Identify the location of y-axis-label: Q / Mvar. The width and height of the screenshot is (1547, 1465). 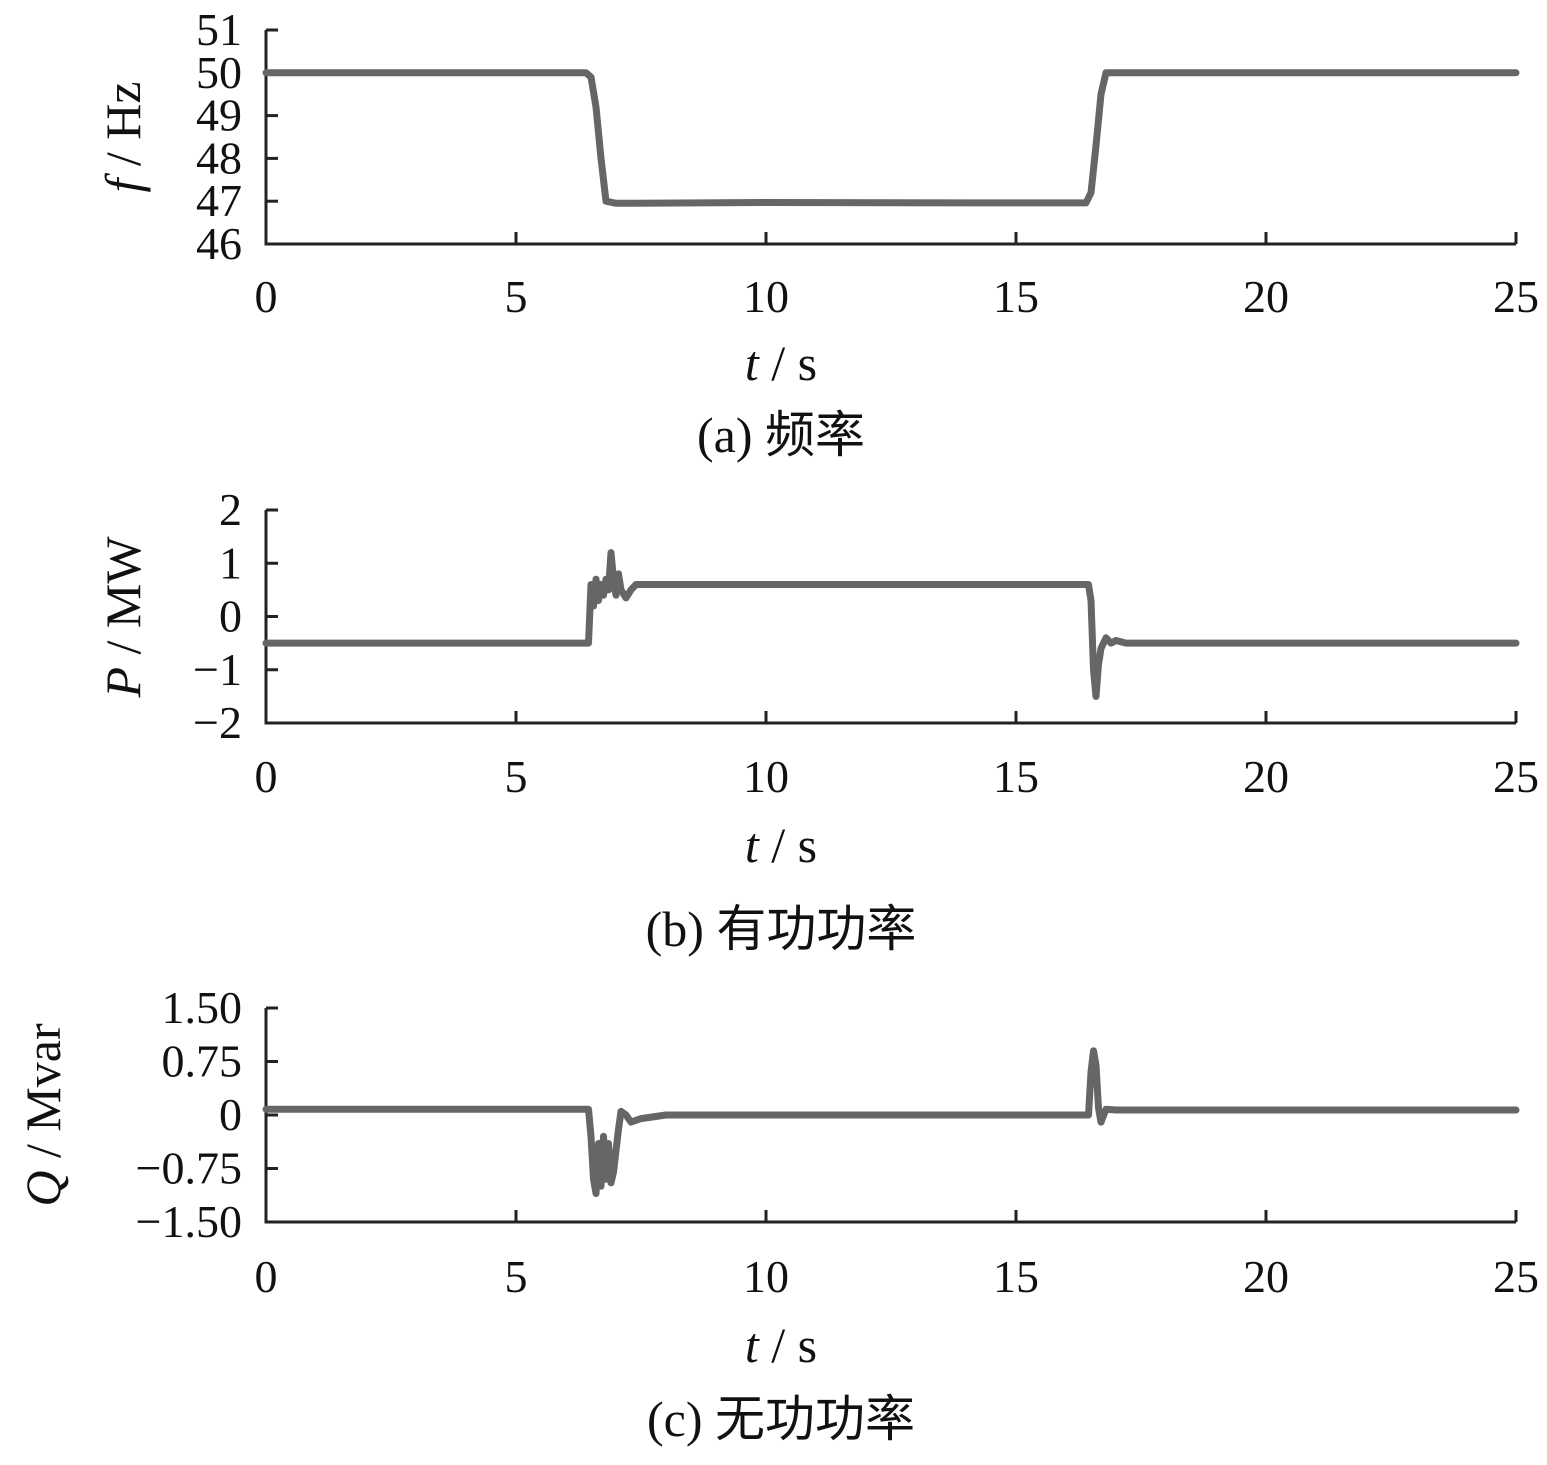
(43, 1115).